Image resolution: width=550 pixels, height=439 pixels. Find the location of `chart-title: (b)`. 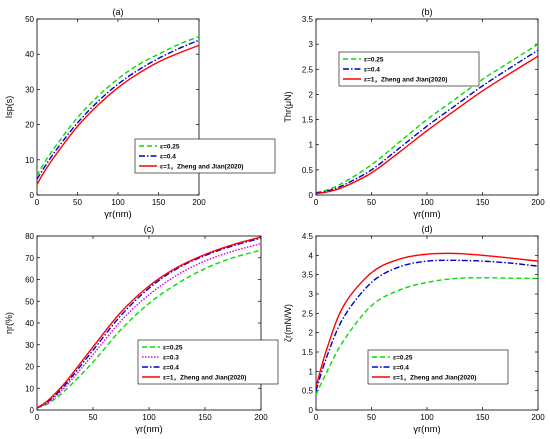

chart-title: (b) is located at coordinates (427, 12).